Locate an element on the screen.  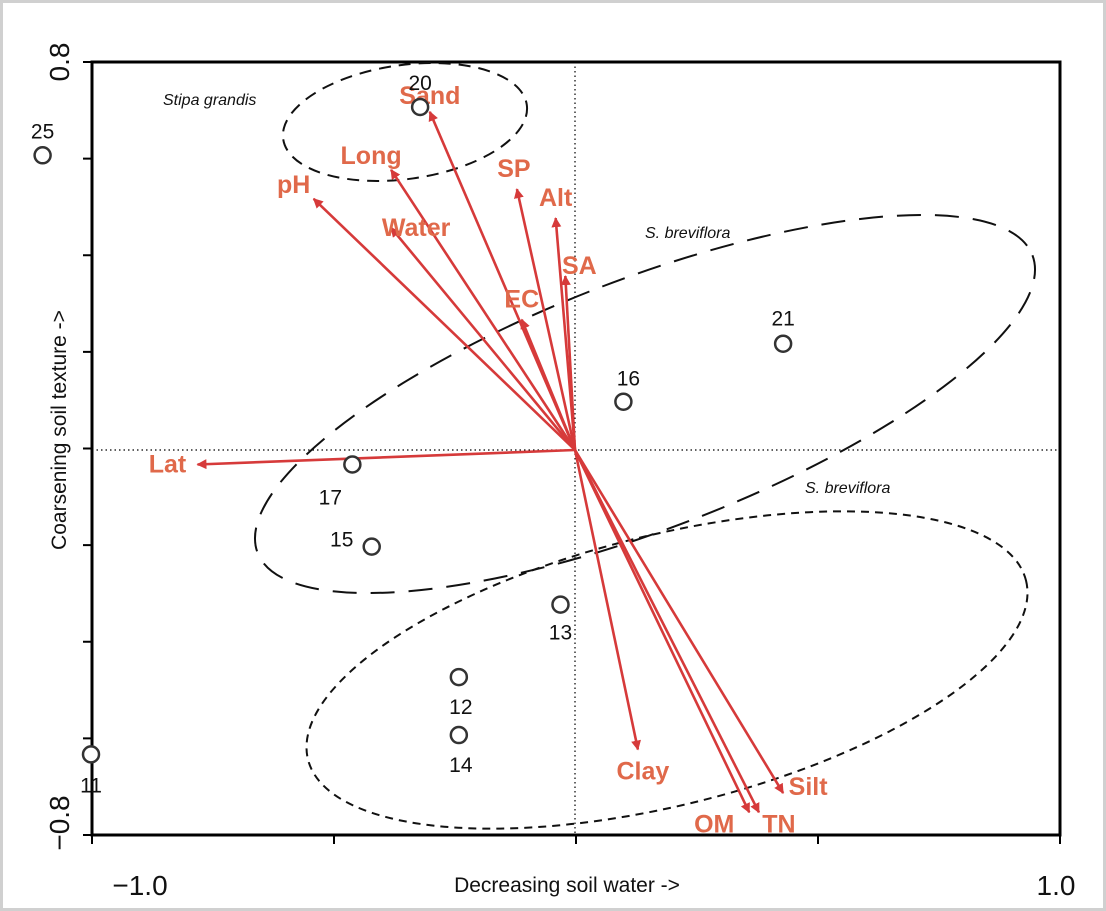
site-label-21: 21 is located at coordinates (782, 319).